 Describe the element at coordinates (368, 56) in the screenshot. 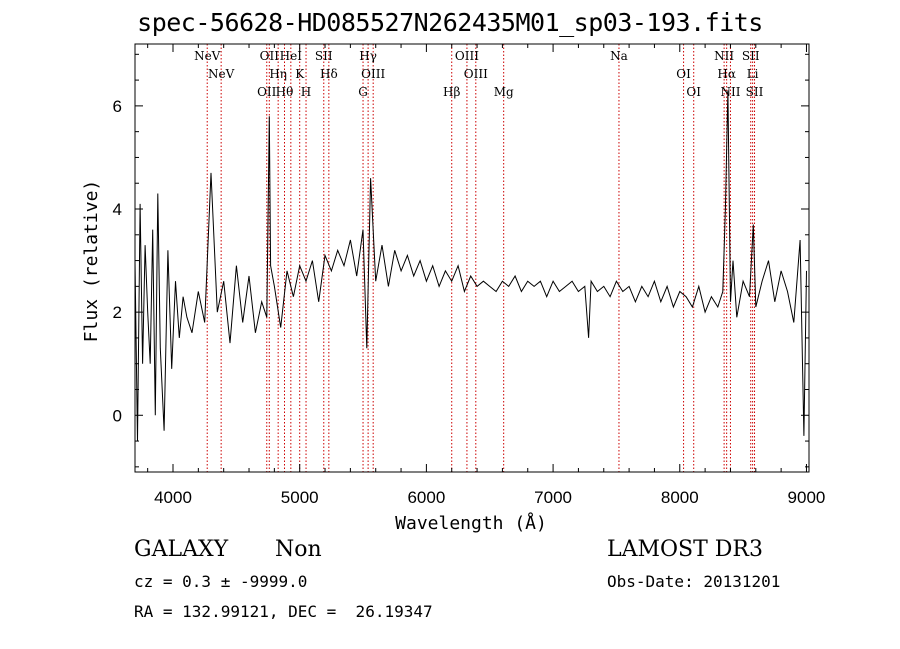

I see `line-label: Hγ` at that location.